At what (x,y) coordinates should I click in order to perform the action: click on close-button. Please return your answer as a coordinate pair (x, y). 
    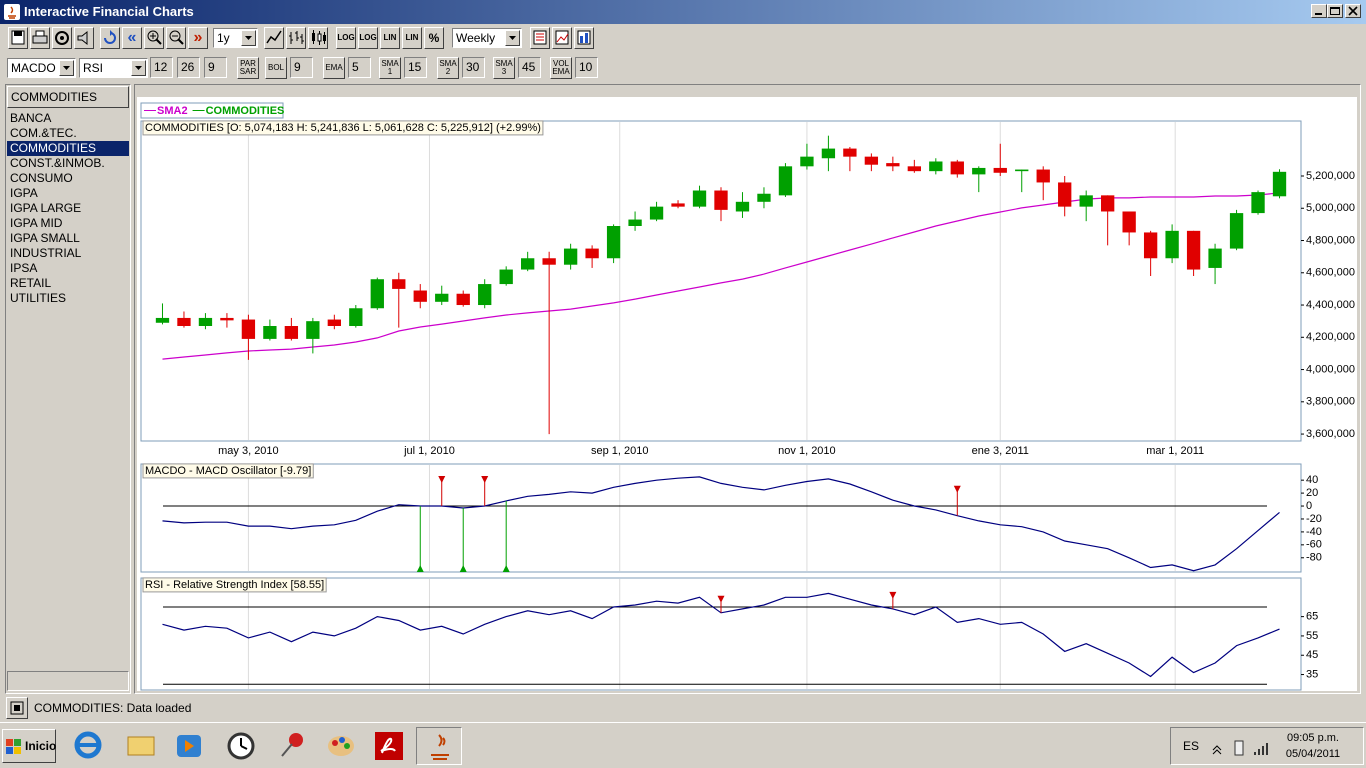
    Looking at the image, I should click on (1353, 11).